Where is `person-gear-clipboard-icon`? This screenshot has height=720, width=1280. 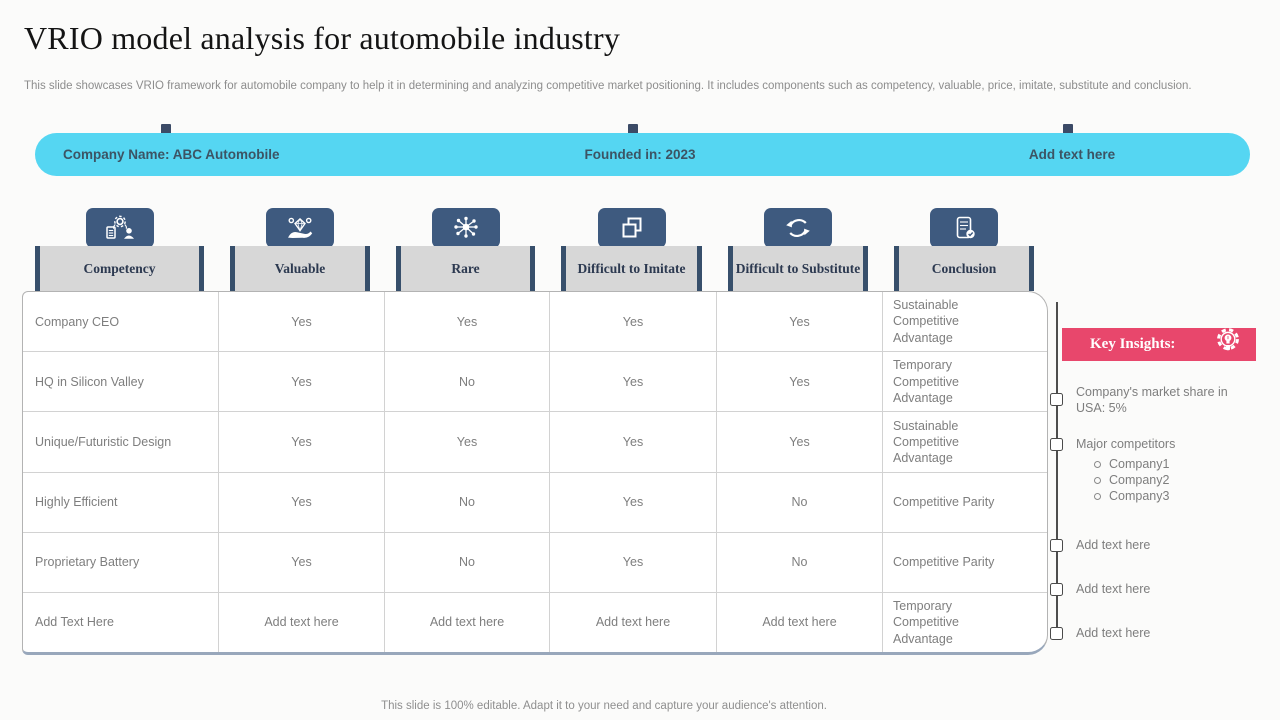 person-gear-clipboard-icon is located at coordinates (119, 228).